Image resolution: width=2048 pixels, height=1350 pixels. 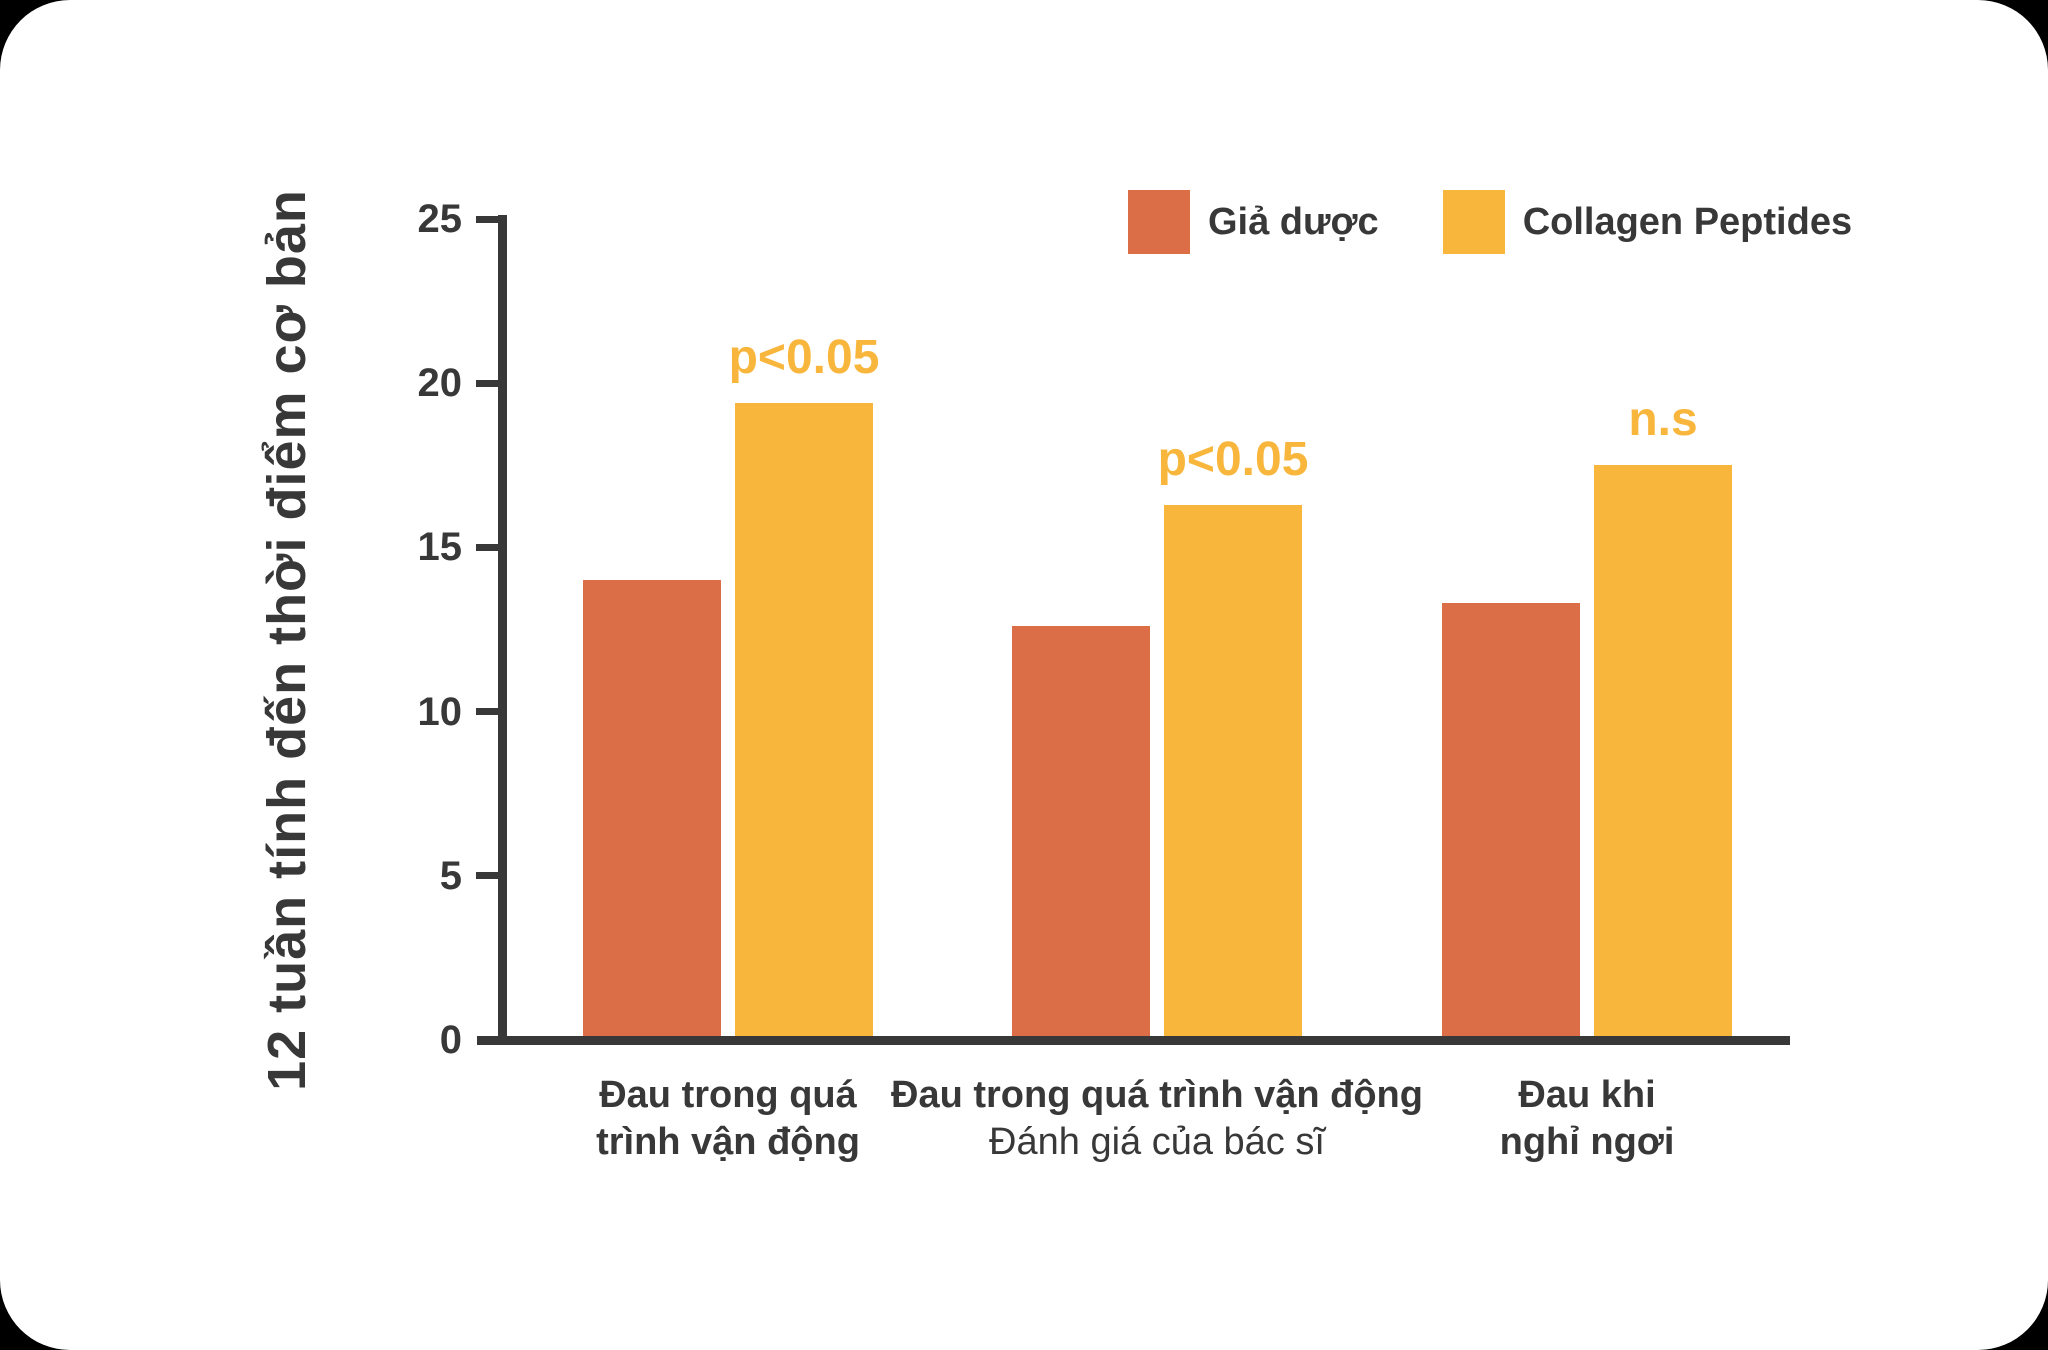 I want to click on bar-placebo-group3, so click(x=1511, y=821).